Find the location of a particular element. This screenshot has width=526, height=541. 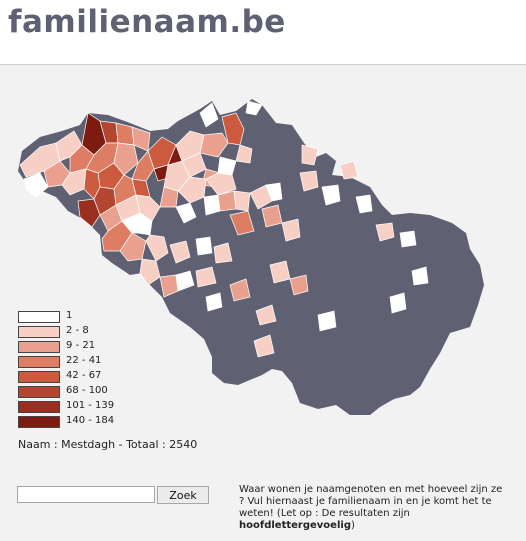

legend-label: 140 - 184 is located at coordinates (90, 420).